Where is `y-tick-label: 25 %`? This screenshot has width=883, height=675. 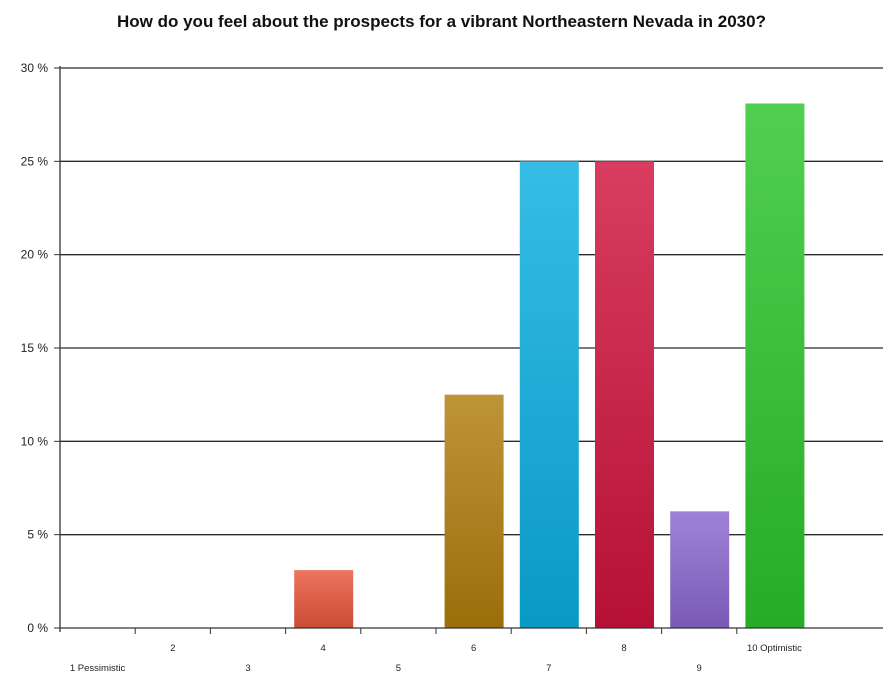
y-tick-label: 25 % is located at coordinates (35, 161).